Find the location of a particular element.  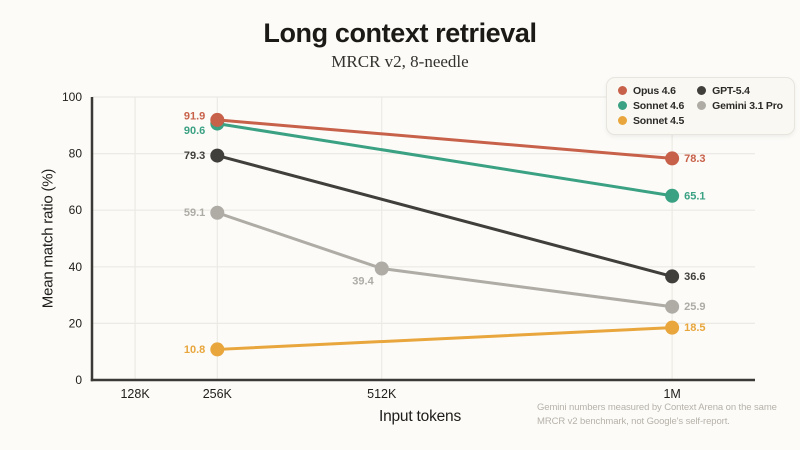

value-label: 78.3 is located at coordinates (694, 159).